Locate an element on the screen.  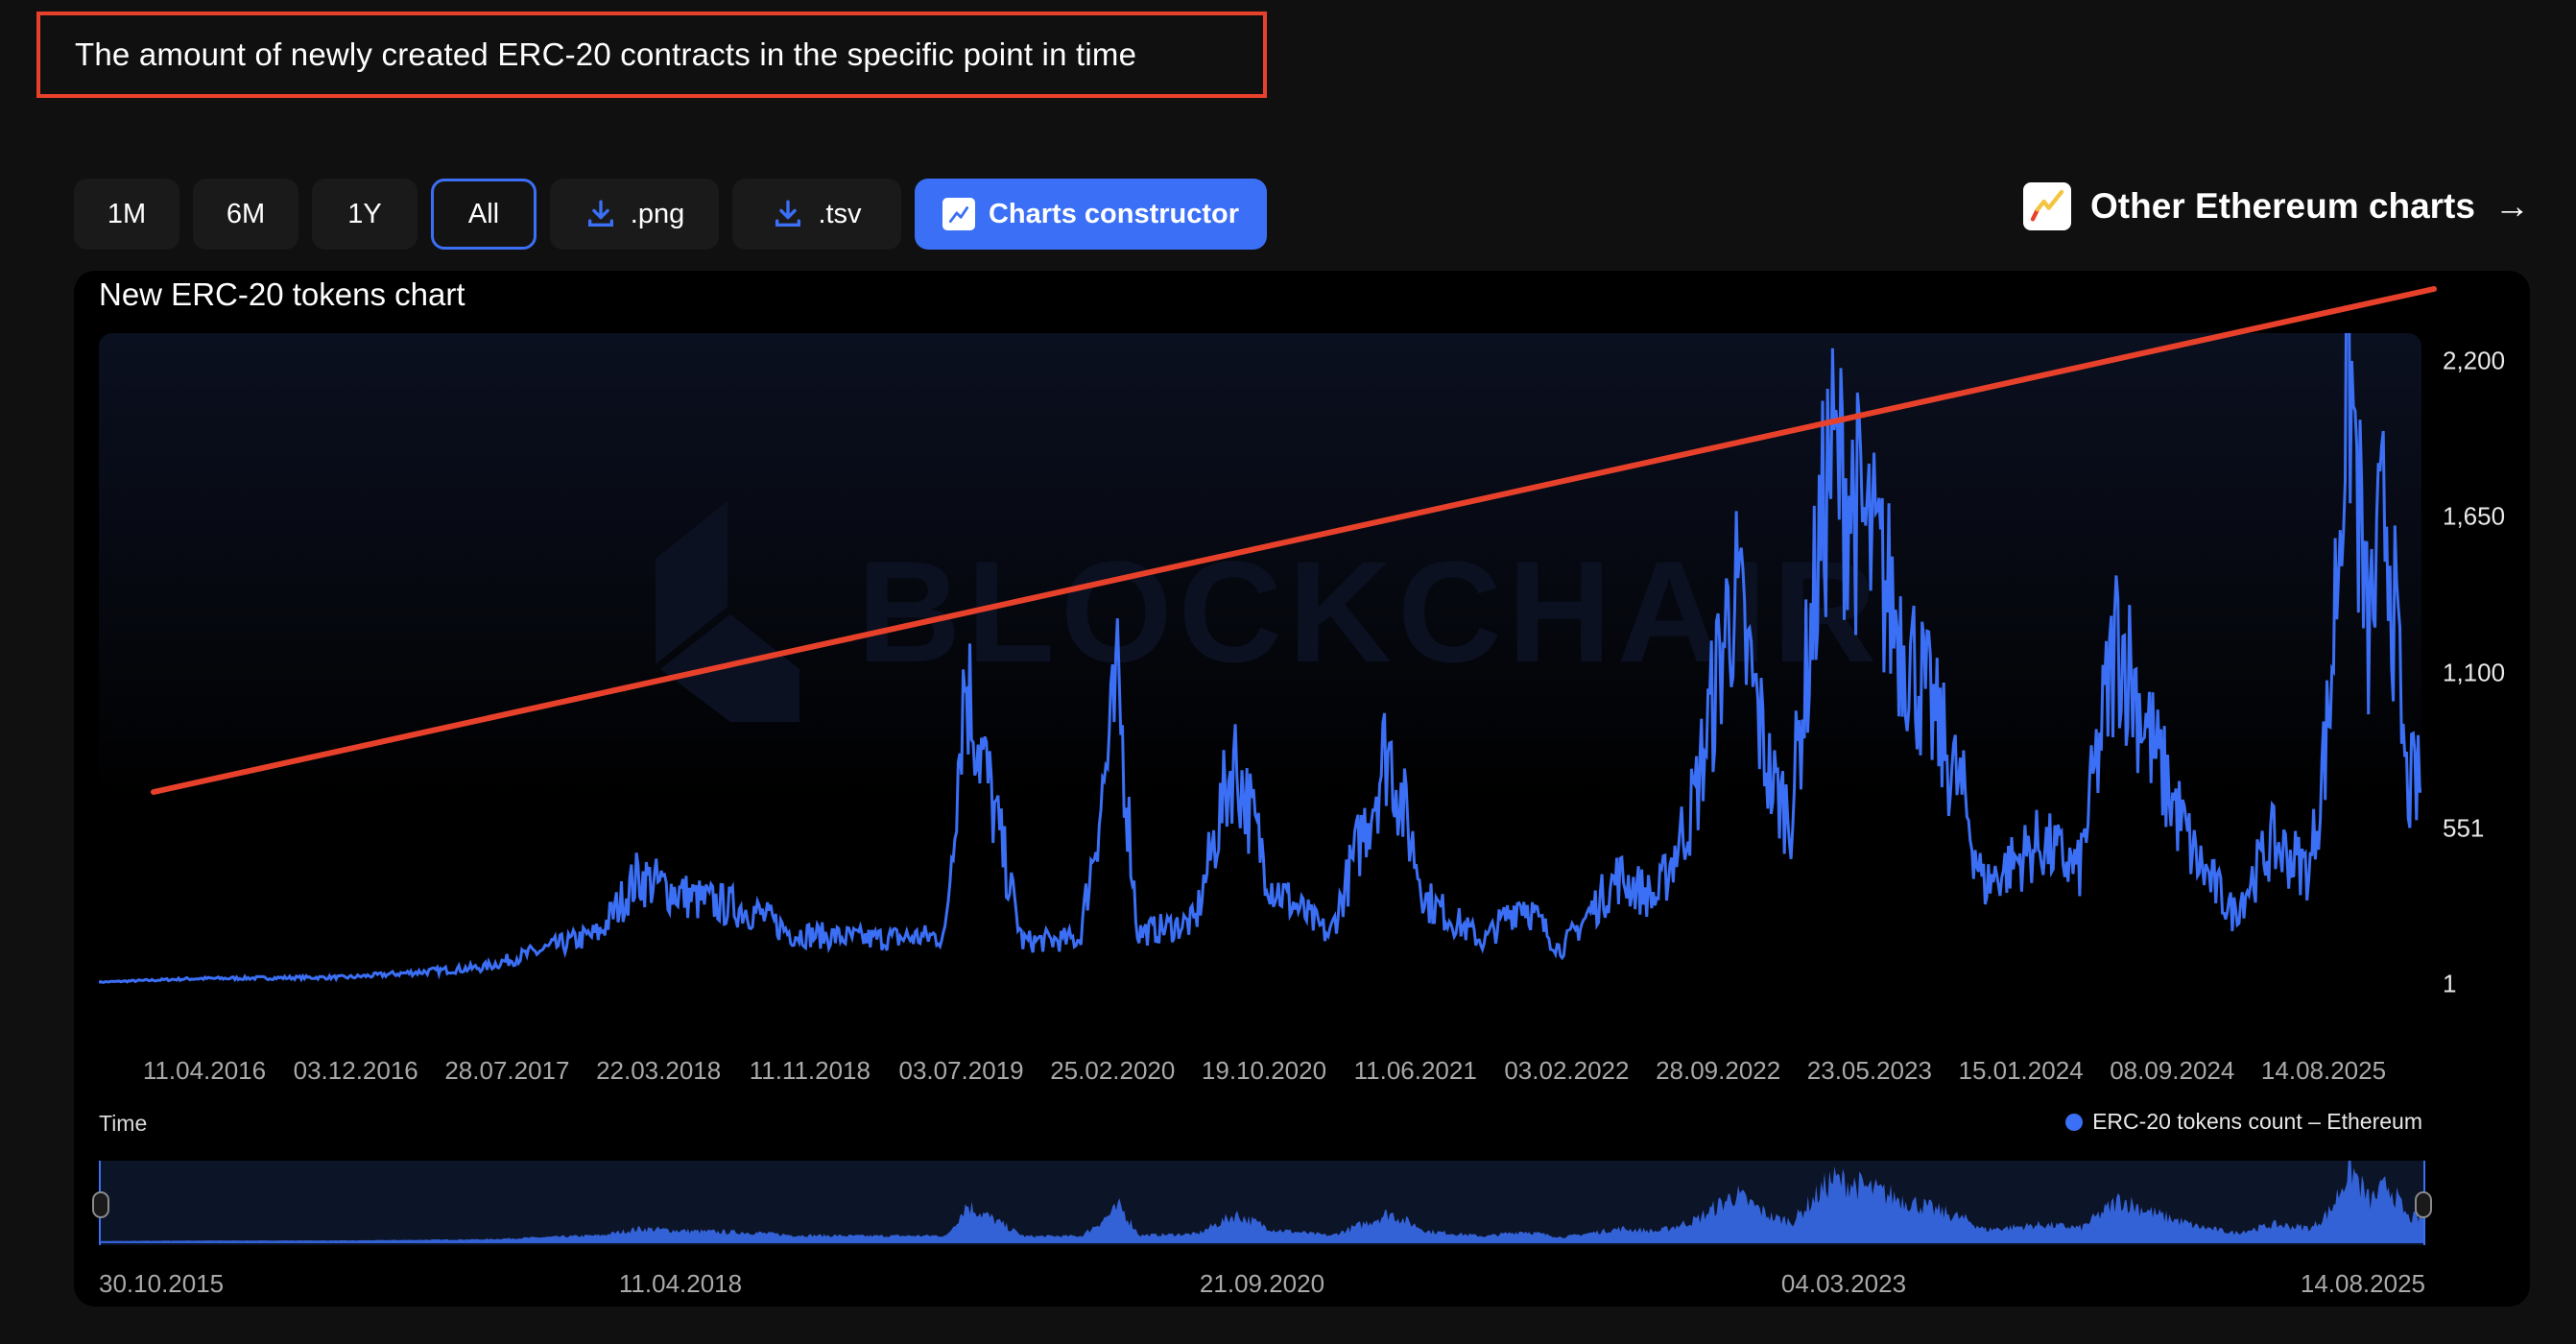
navigator-tick-label: 21.09.2020 is located at coordinates (1262, 1283).